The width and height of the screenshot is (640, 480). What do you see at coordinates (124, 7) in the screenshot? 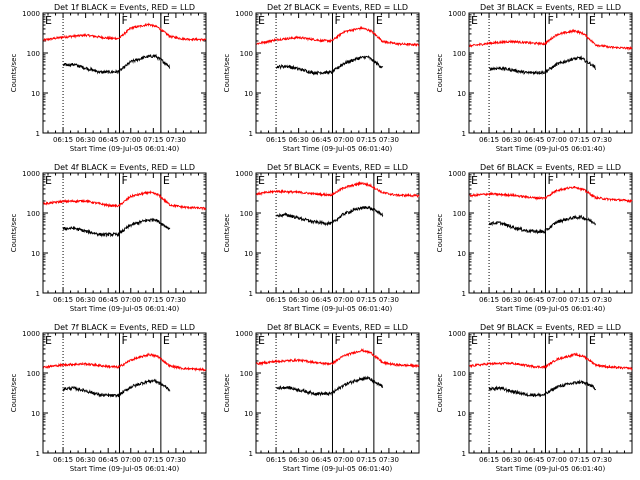
I see `panel-title: Det 1f BLACK = Events, RED = LLD` at bounding box center [124, 7].